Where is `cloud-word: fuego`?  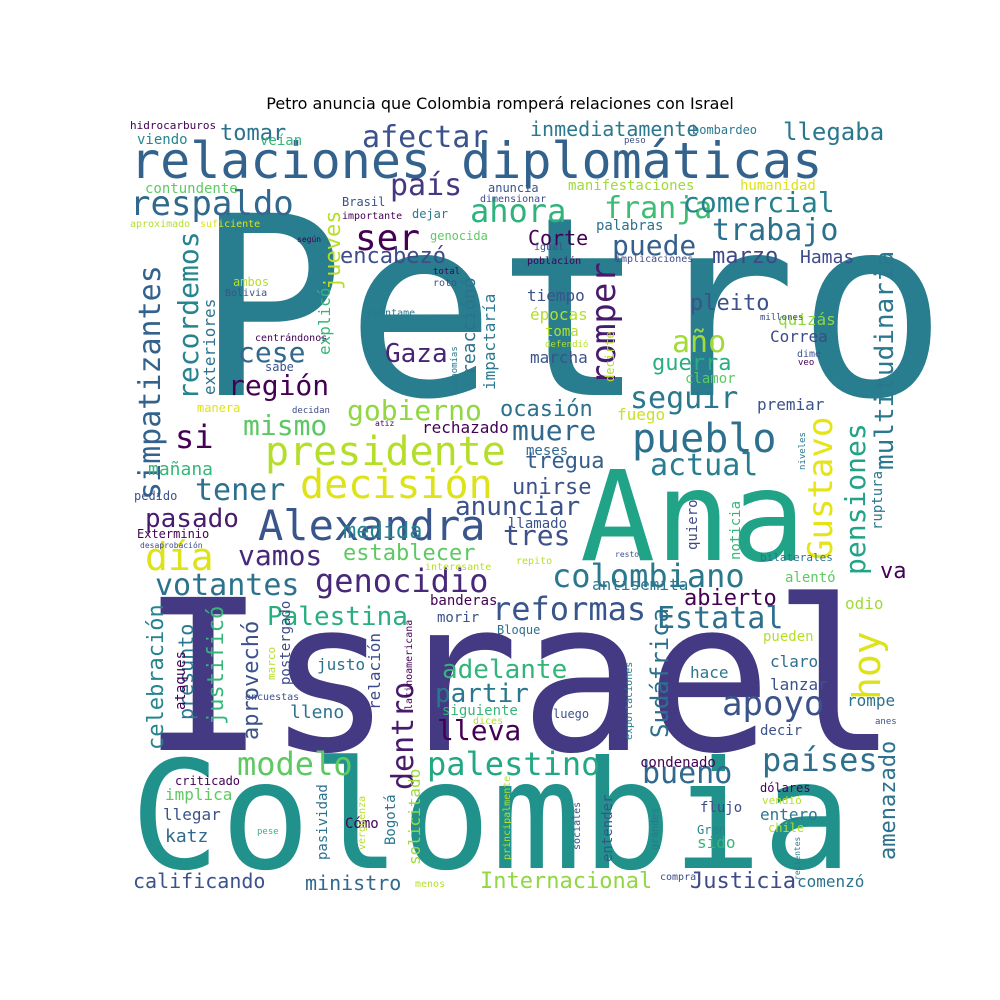 cloud-word: fuego is located at coordinates (641, 414).